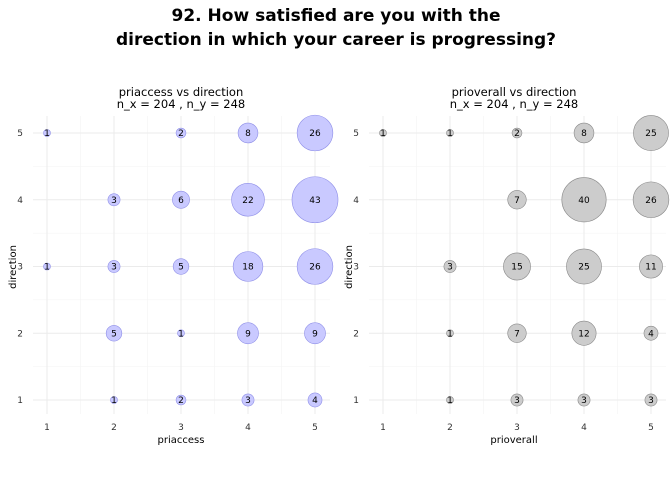 This screenshot has width=672, height=480. I want to click on chart2-bubble-label: 4, so click(651, 334).